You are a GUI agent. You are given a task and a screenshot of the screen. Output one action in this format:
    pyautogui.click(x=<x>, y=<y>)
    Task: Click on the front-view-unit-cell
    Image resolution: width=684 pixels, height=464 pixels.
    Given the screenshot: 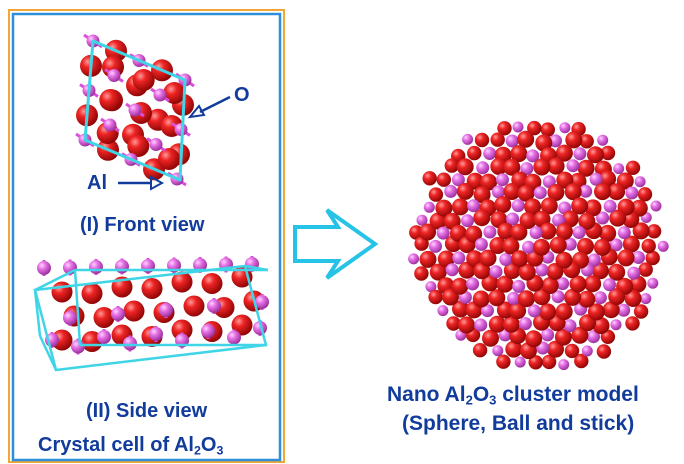 What is the action you would take?
    pyautogui.click(x=135, y=110)
    